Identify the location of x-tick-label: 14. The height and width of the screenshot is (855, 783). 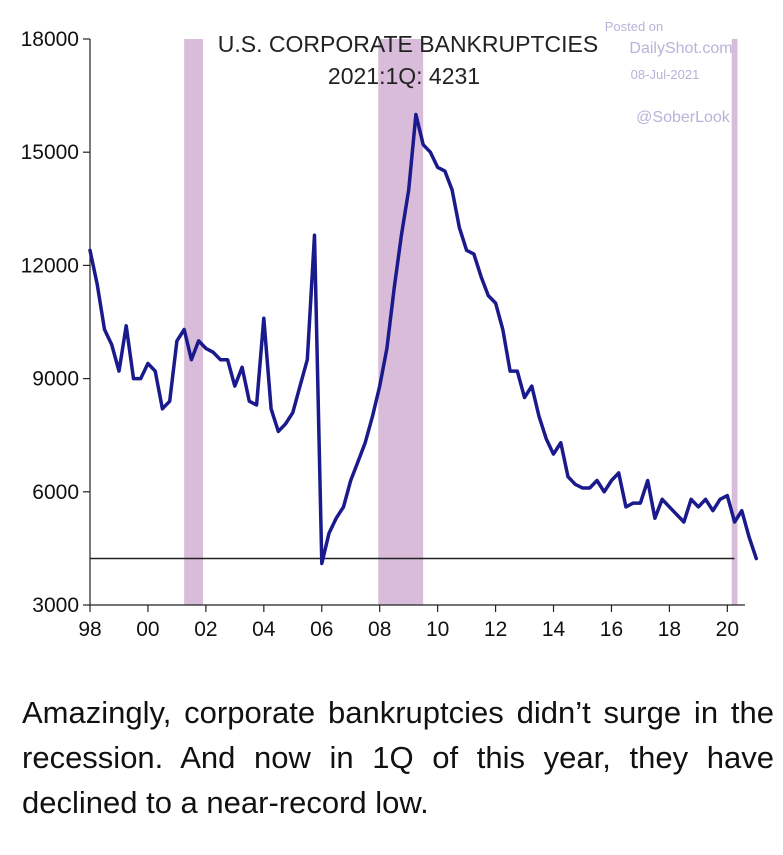
(554, 629).